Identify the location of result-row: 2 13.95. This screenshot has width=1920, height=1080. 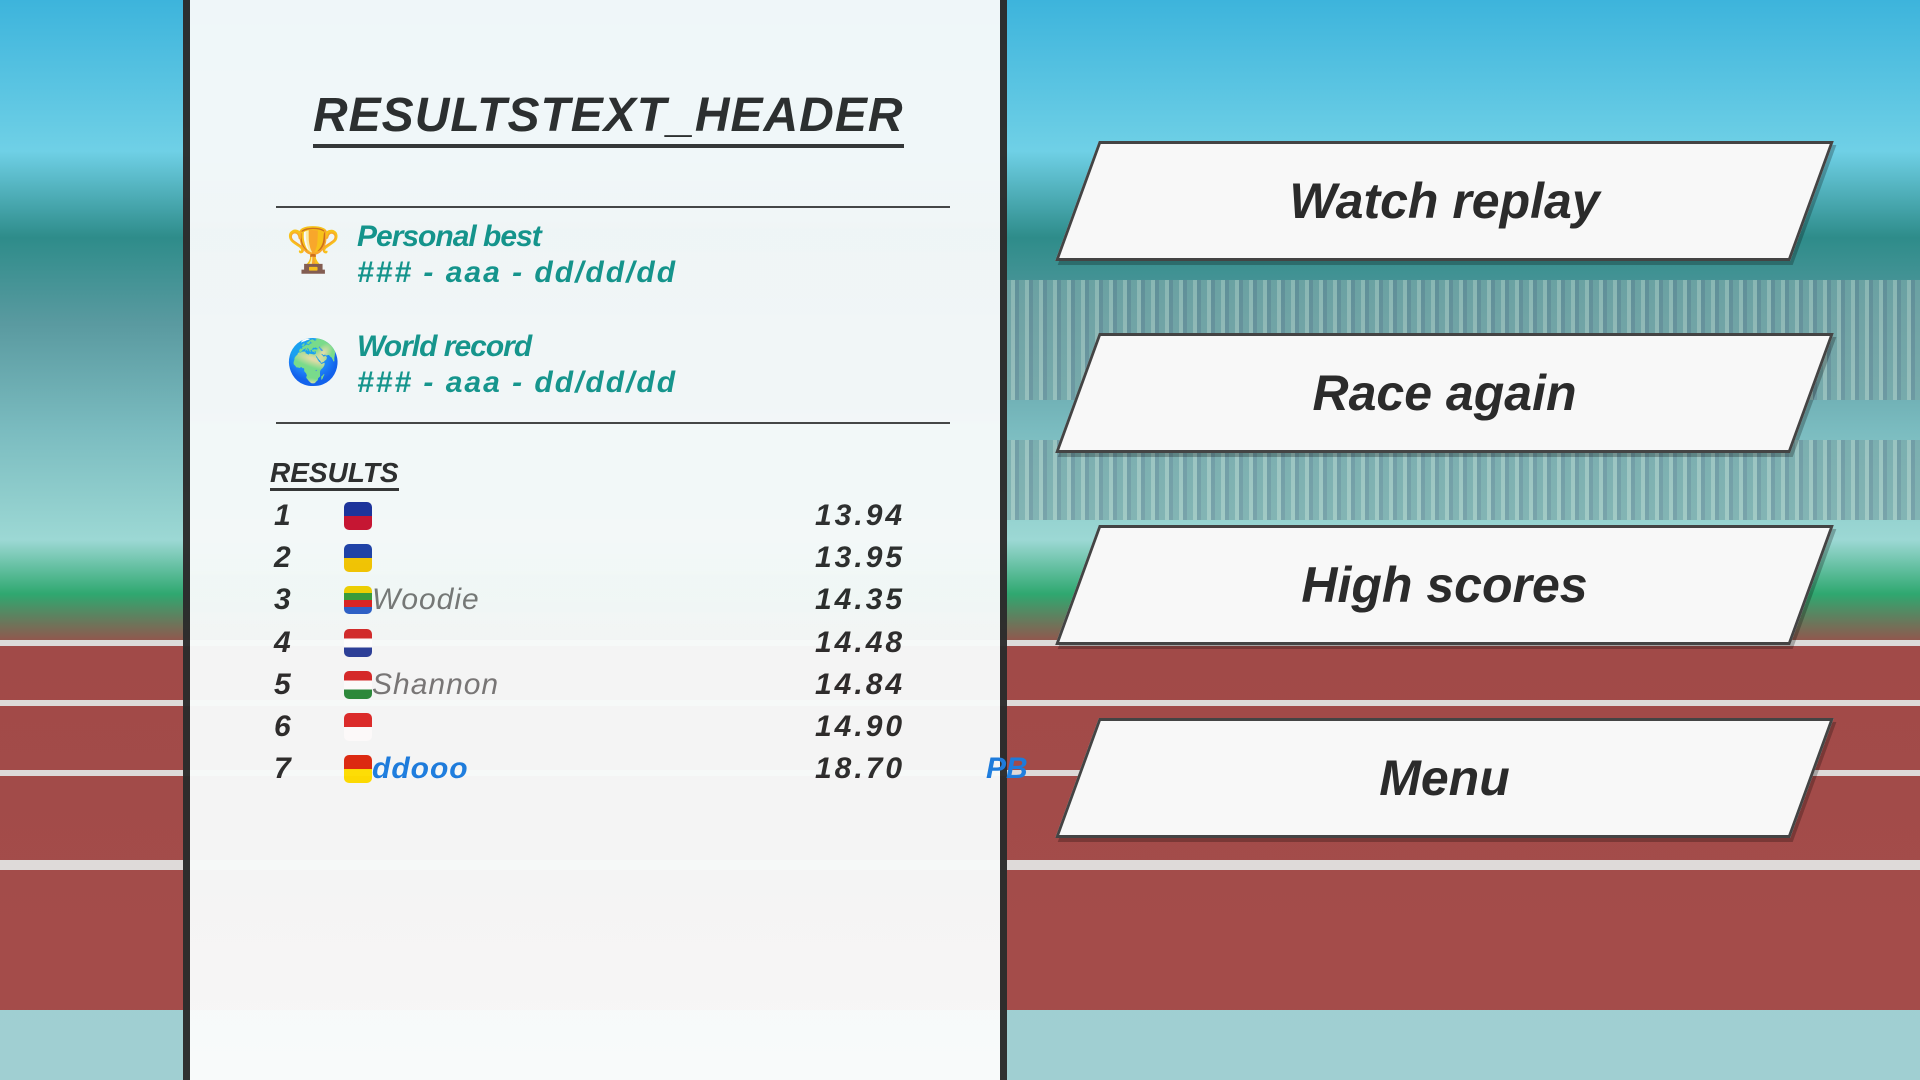
(630, 558).